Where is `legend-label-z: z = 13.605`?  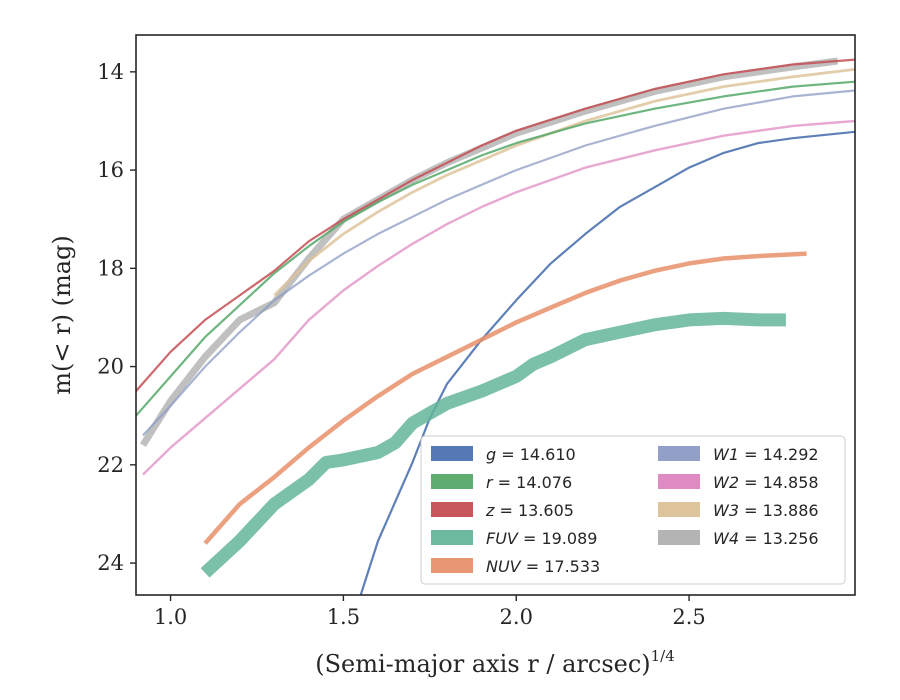 legend-label-z: z = 13.605 is located at coordinates (529, 510).